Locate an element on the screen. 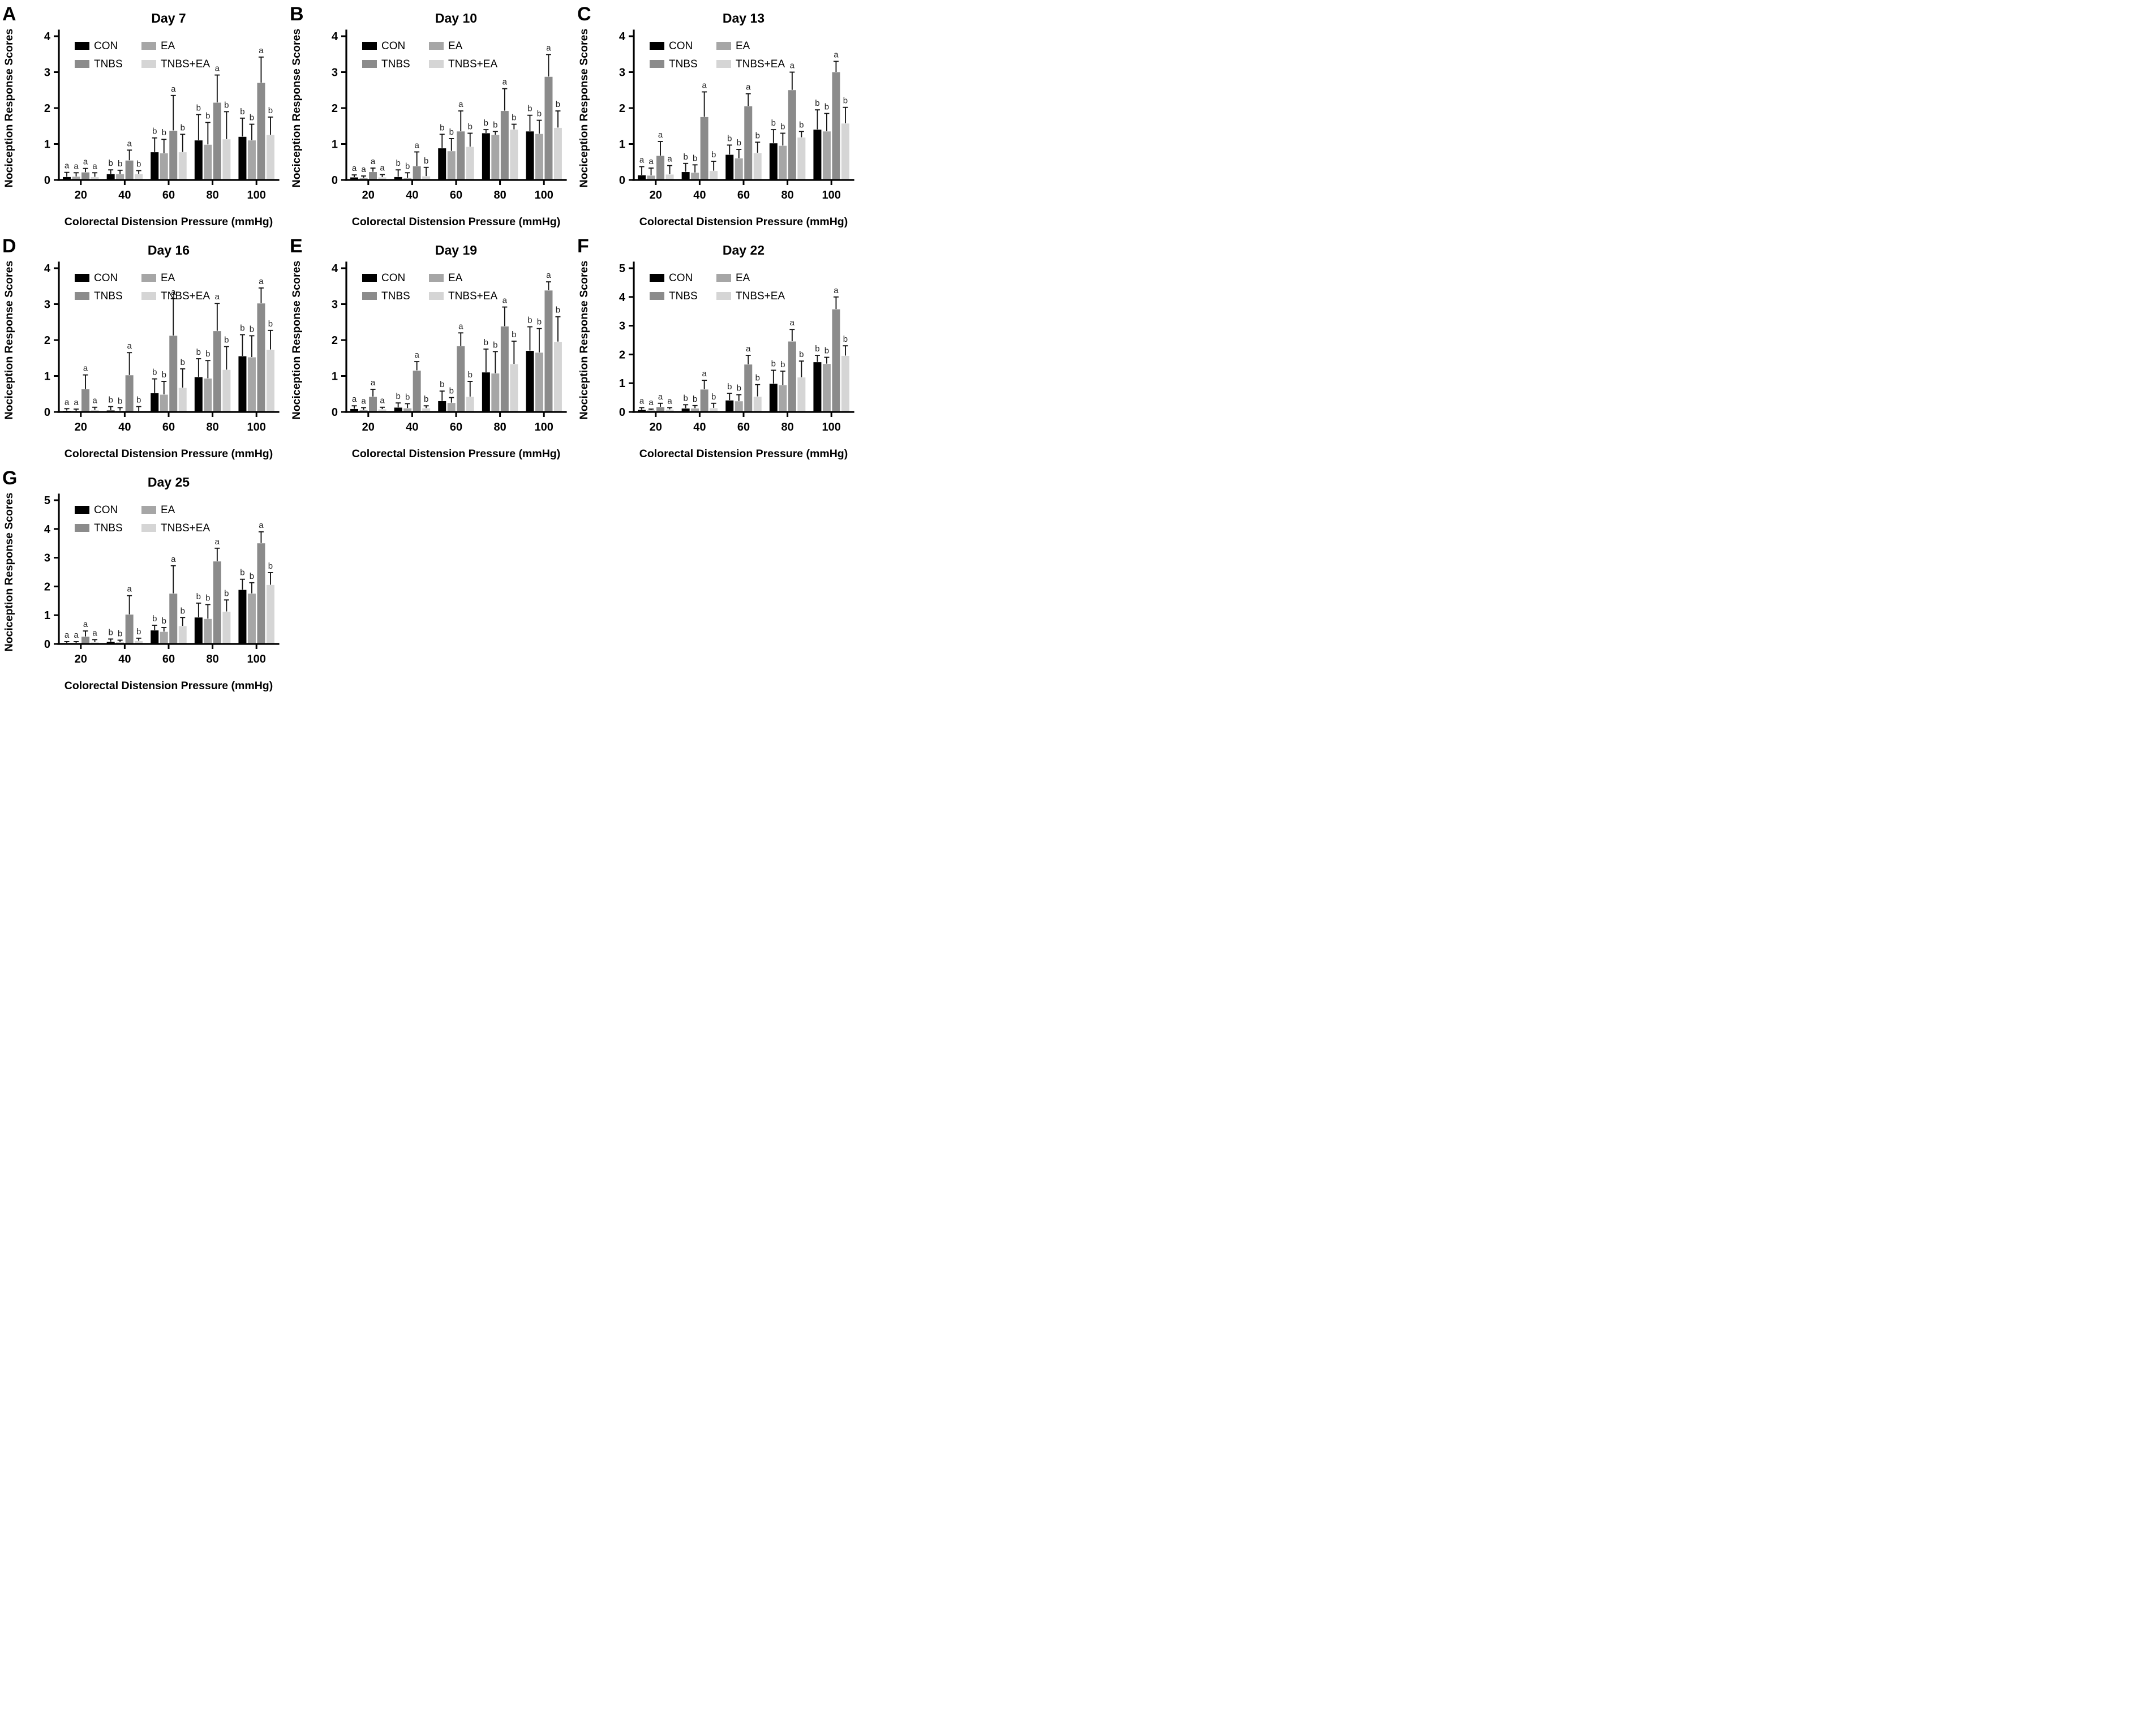 This screenshot has height=1736, width=2156. x-tick-label: 60 is located at coordinates (456, 195).